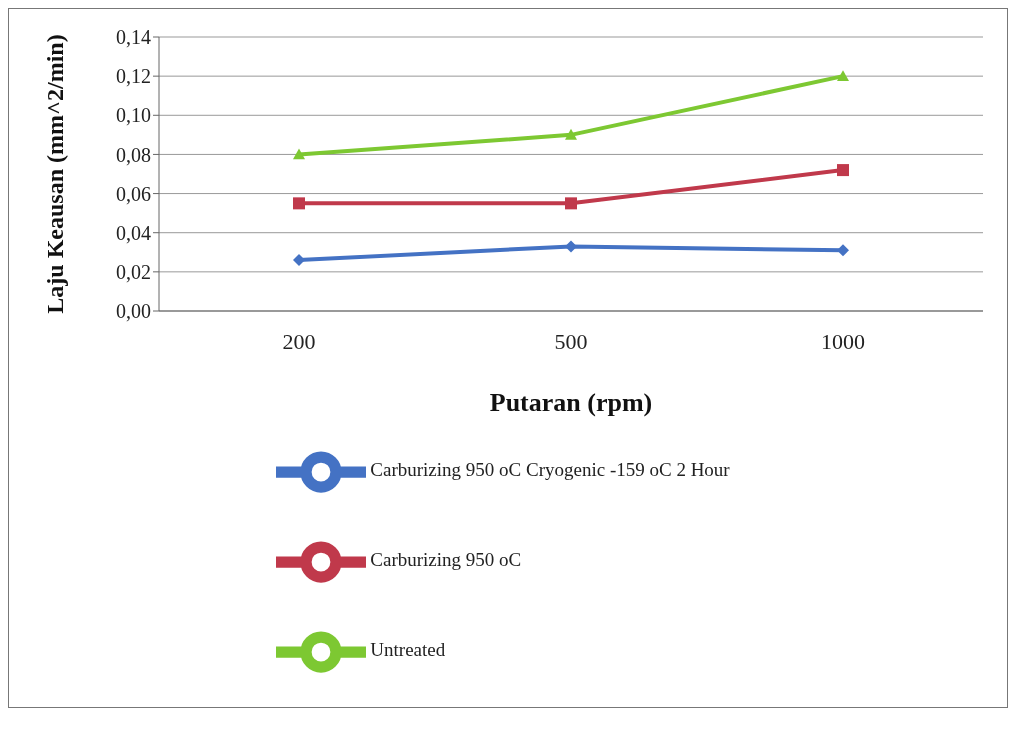 This screenshot has width=1026, height=731. Describe the element at coordinates (133, 271) in the screenshot. I see `y-tick-label: 0,02` at that location.